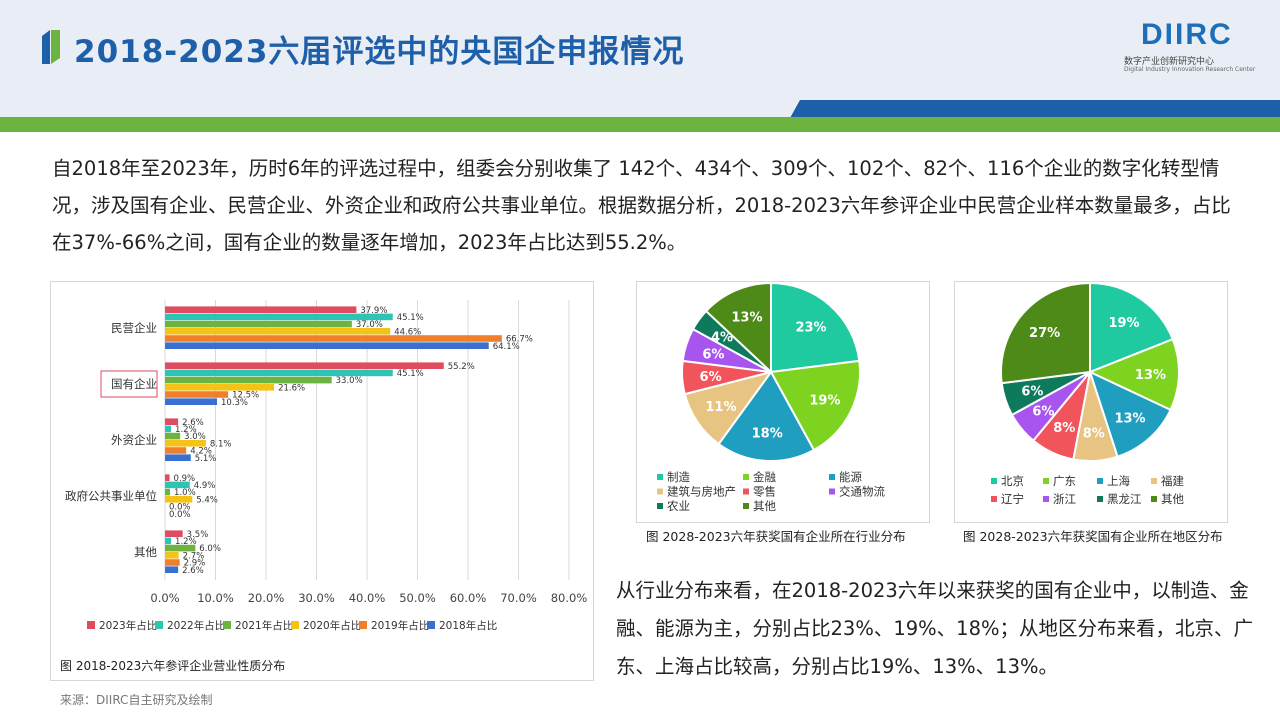  Describe the element at coordinates (369, 325) in the screenshot. I see `bar-data-label: 37.0%` at that location.